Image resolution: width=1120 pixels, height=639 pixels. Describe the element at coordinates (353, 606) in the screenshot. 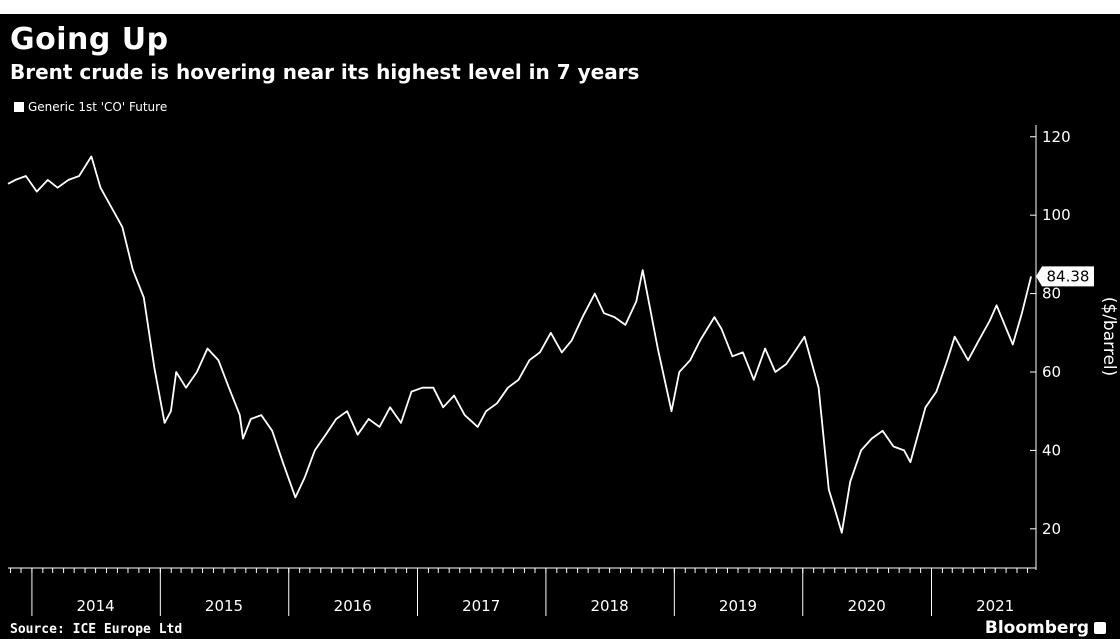

I see `x-tick-label: 2016` at that location.